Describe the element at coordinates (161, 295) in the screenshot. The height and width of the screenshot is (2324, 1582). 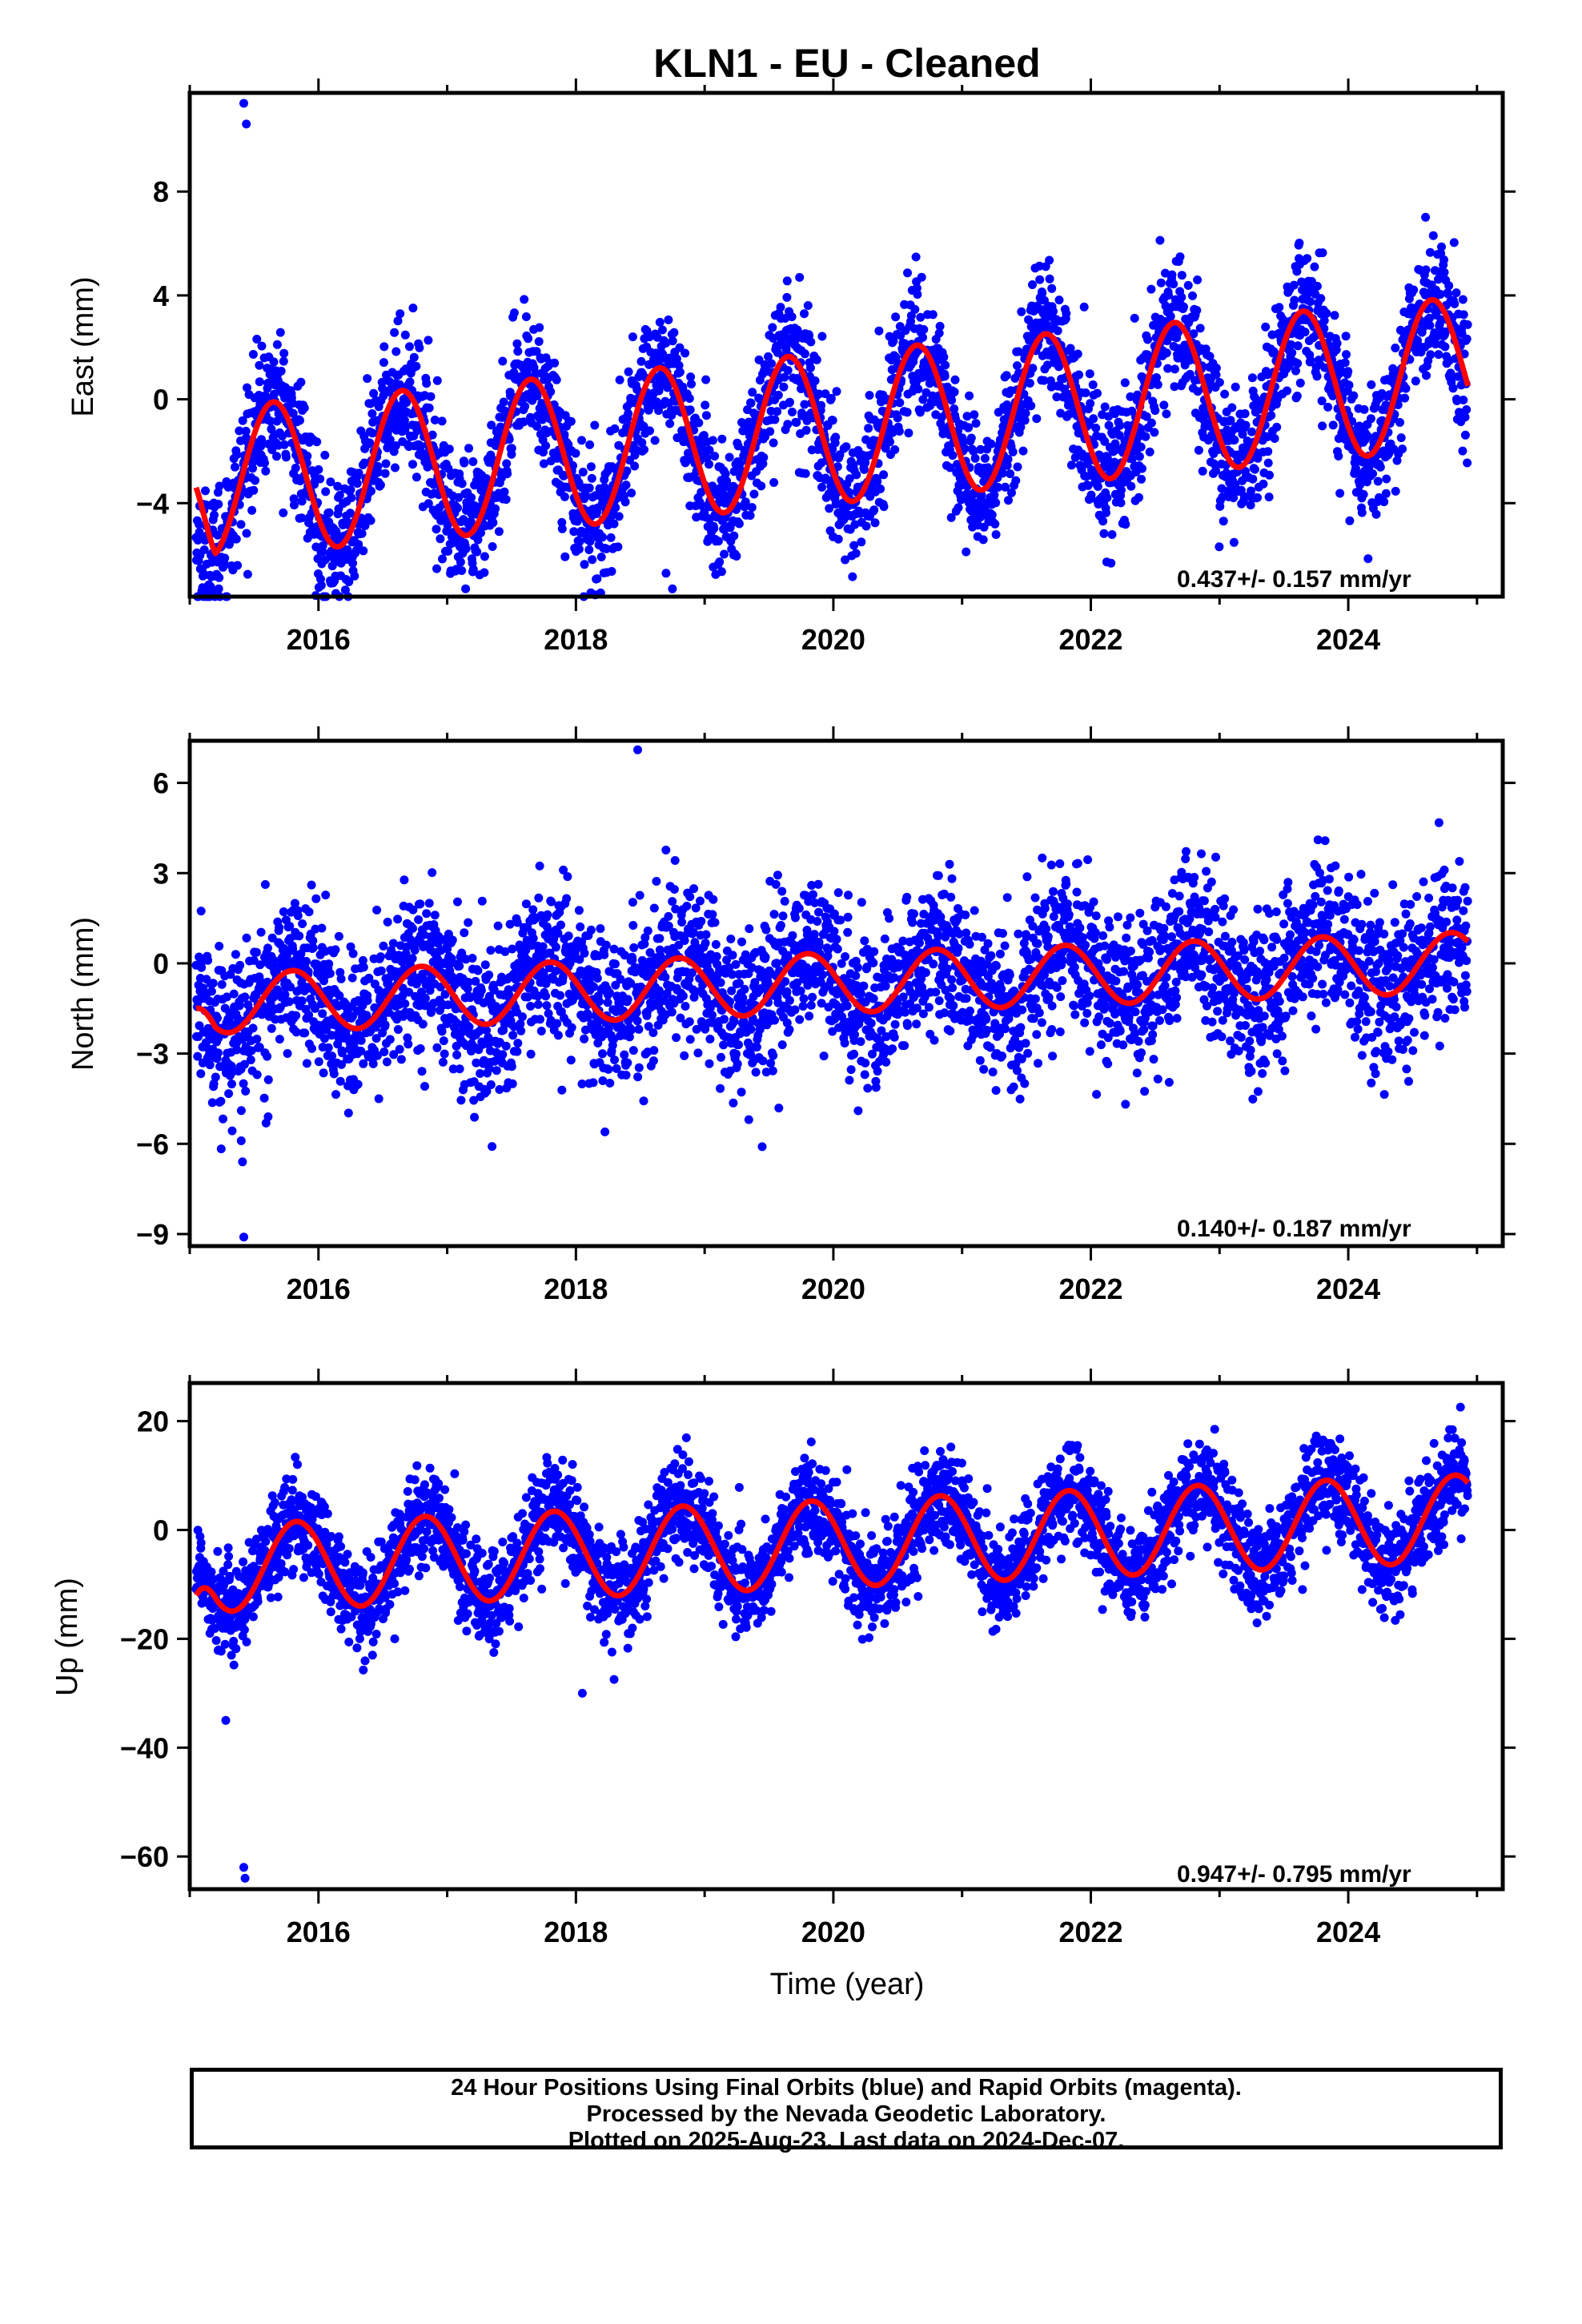
I see `east-y-tick-label: 4` at that location.